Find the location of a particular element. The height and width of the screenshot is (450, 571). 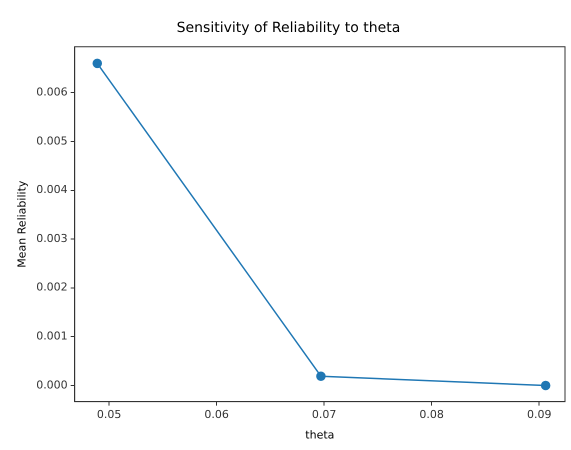

x-tick-label: 0.09 is located at coordinates (539, 415).